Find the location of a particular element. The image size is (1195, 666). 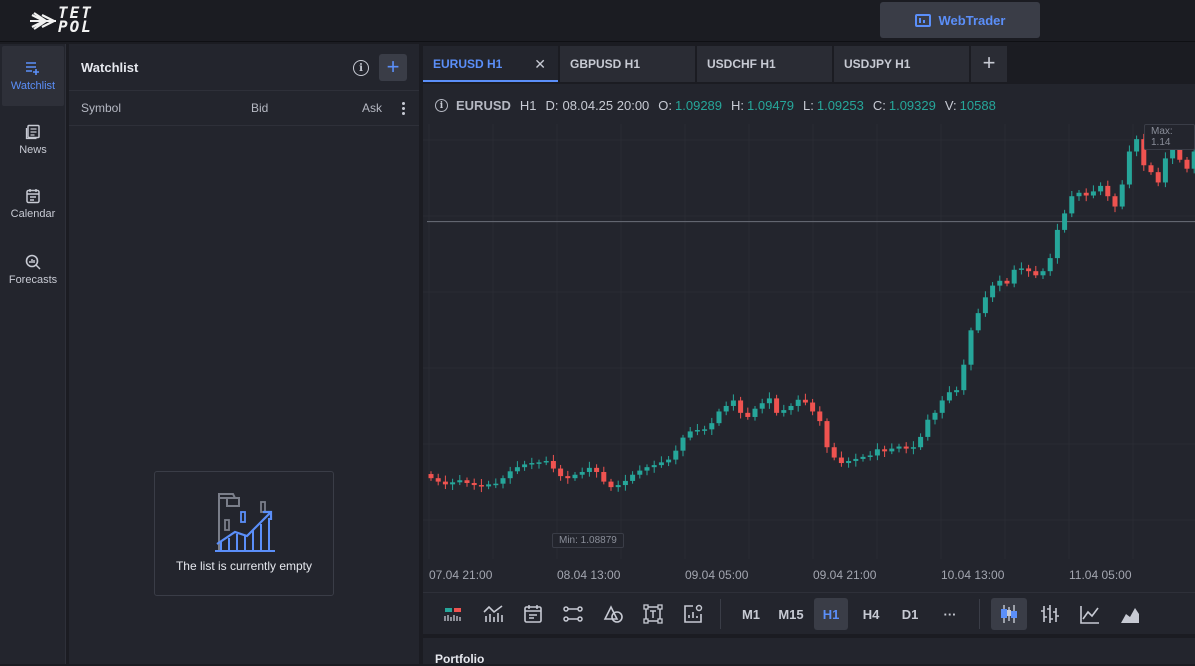

webtrader-button: WebTrader is located at coordinates (960, 20).